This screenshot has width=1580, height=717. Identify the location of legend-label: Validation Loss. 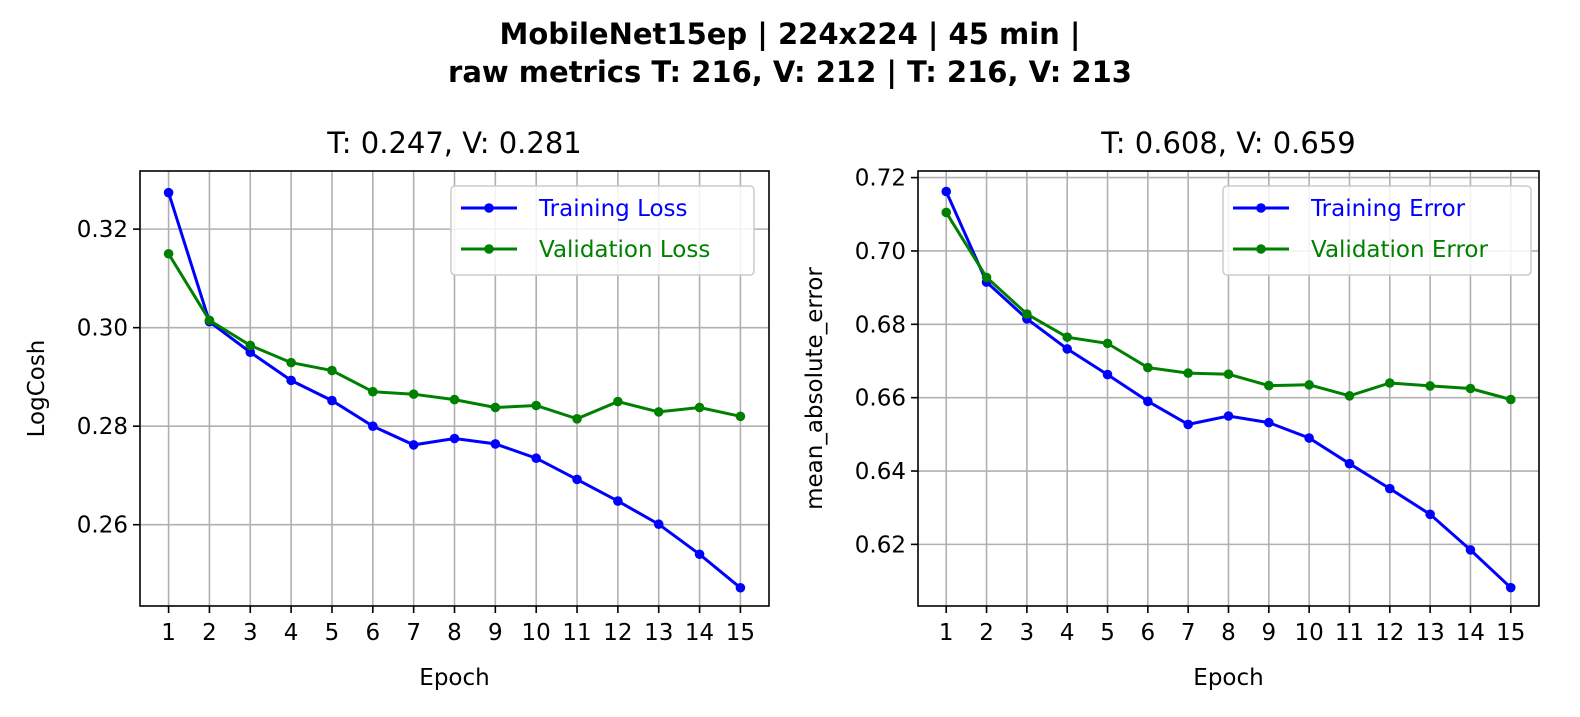
(624, 250).